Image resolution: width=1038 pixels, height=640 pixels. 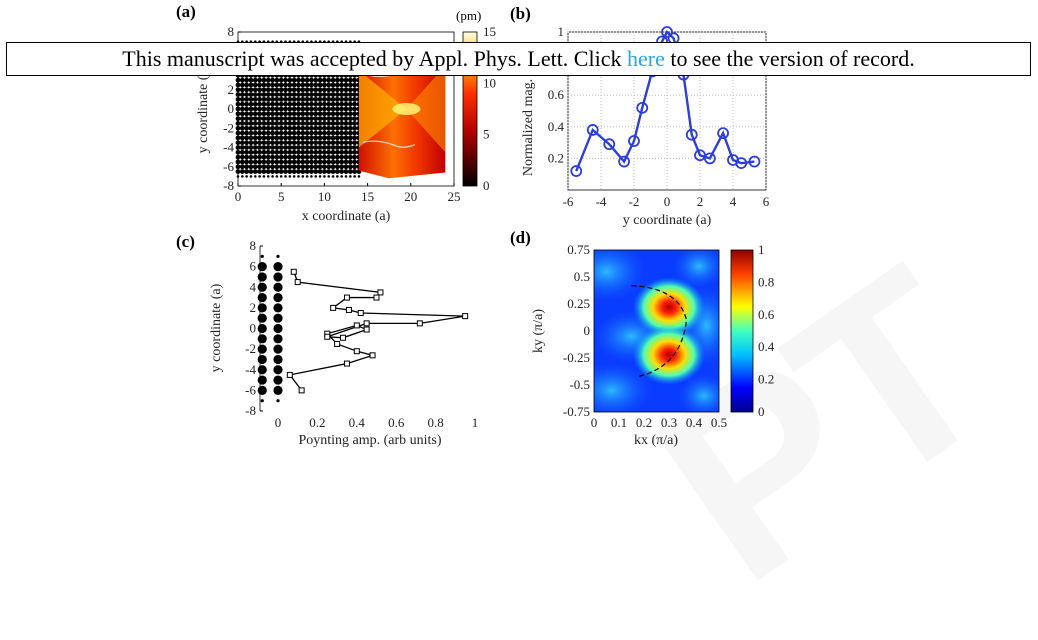 What do you see at coordinates (766, 201) in the screenshot?
I see `panel-b-x-tick-label: 6` at bounding box center [766, 201].